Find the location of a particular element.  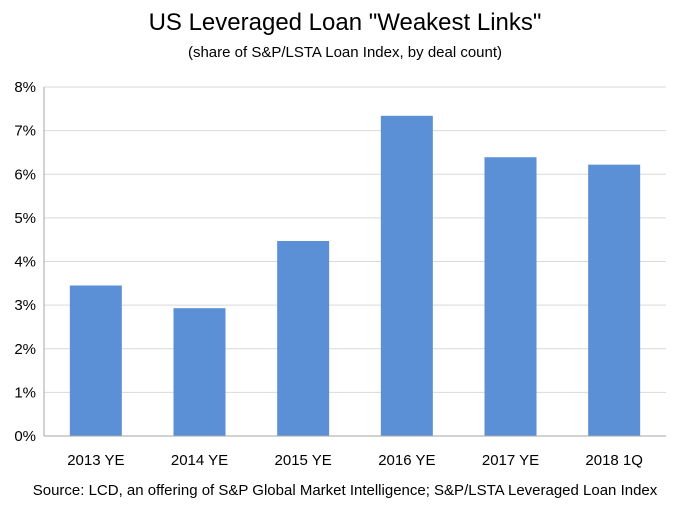

y-tick-label: 2% is located at coordinates (25, 349).